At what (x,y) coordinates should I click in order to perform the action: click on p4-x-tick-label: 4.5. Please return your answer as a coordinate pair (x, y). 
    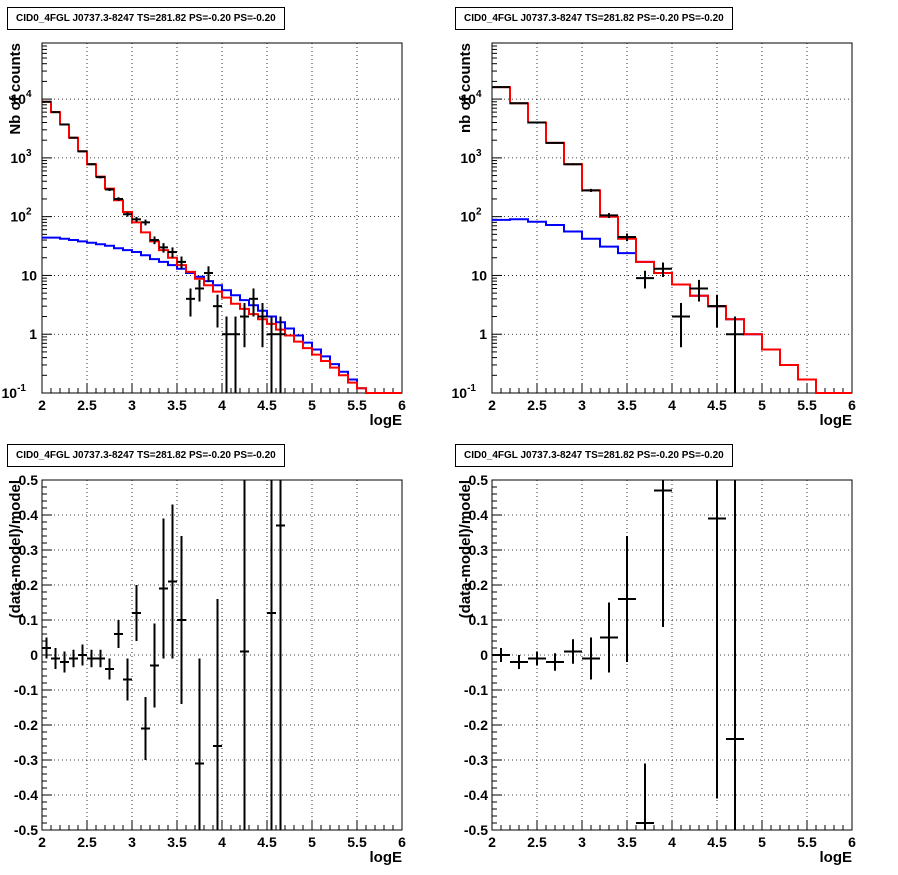
    Looking at the image, I should click on (717, 842).